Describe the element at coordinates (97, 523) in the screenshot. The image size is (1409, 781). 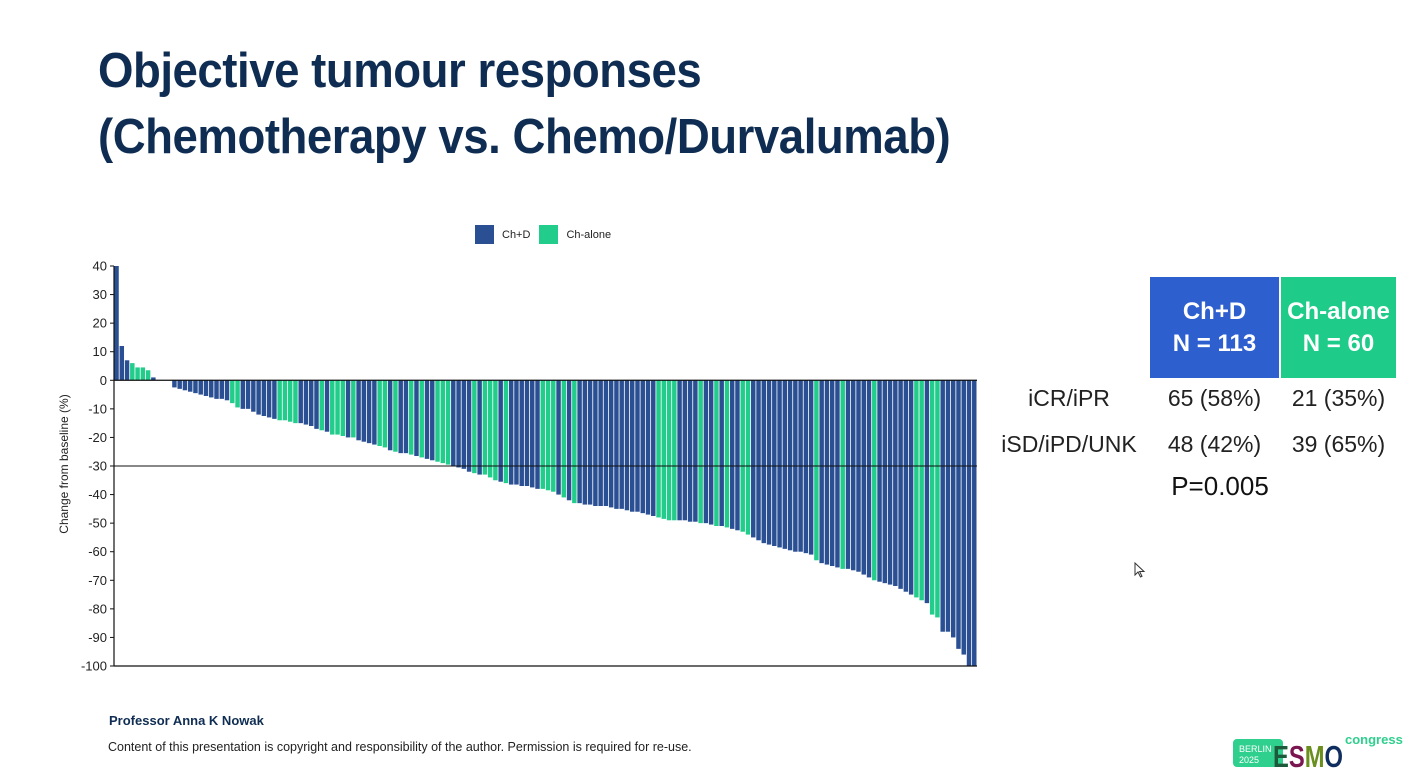
I see `y-tick-label: -50` at that location.